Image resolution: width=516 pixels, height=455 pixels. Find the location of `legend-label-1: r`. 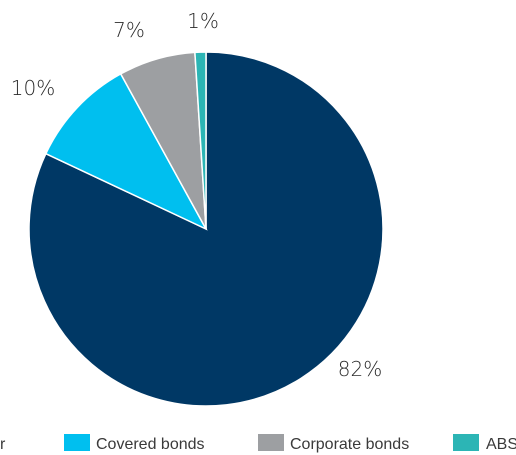

legend-label-1: r is located at coordinates (3, 444).